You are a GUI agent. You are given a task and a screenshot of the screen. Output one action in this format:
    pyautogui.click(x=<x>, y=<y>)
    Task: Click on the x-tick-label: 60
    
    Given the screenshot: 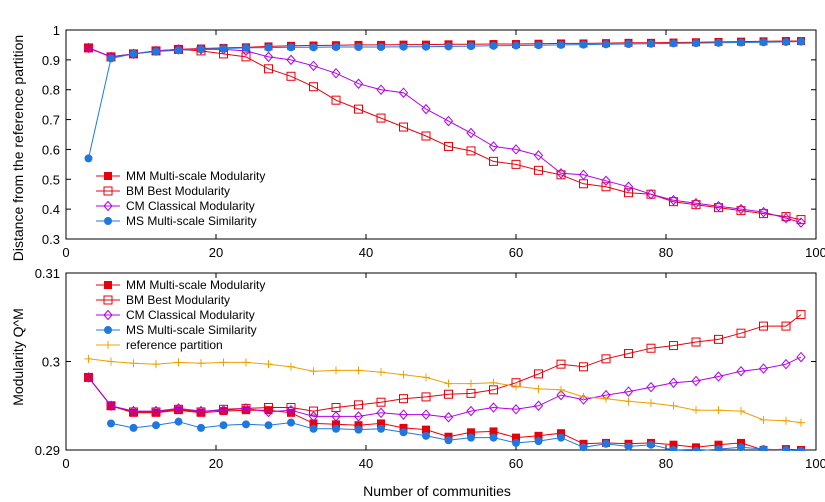 What is the action you would take?
    pyautogui.click(x=516, y=252)
    